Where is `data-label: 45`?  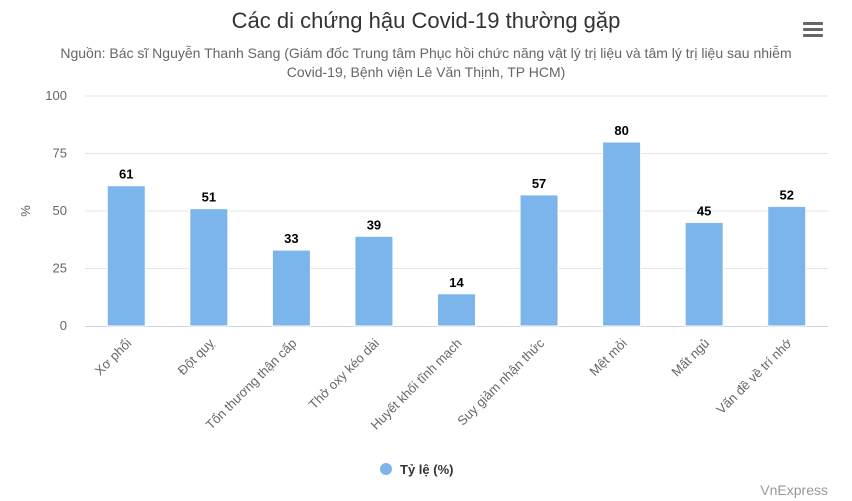 data-label: 45 is located at coordinates (704, 211).